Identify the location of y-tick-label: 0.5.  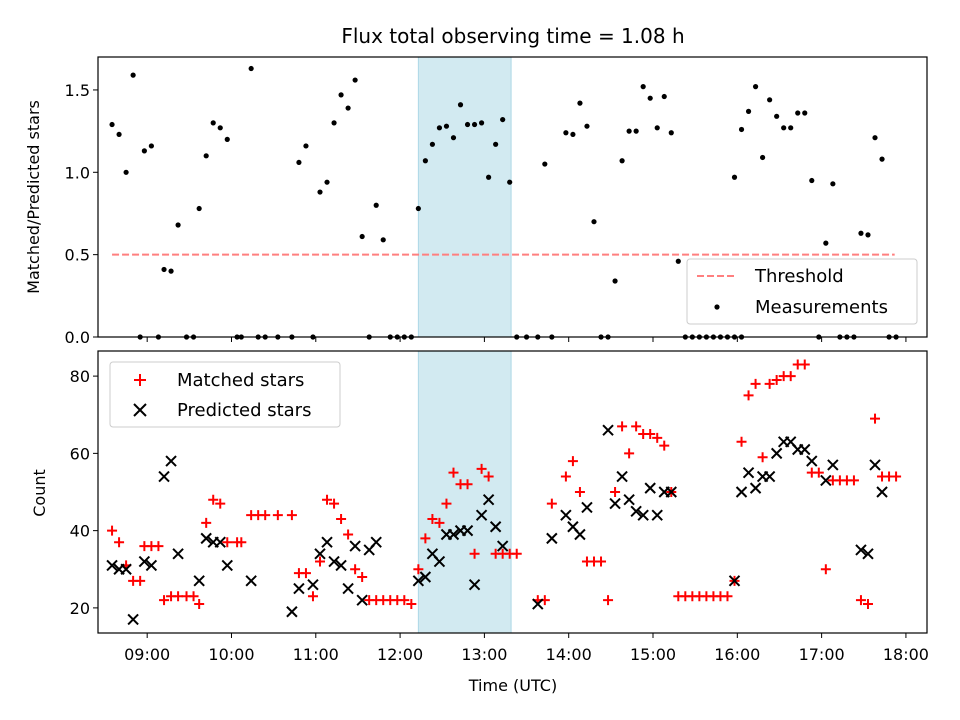
(77, 255).